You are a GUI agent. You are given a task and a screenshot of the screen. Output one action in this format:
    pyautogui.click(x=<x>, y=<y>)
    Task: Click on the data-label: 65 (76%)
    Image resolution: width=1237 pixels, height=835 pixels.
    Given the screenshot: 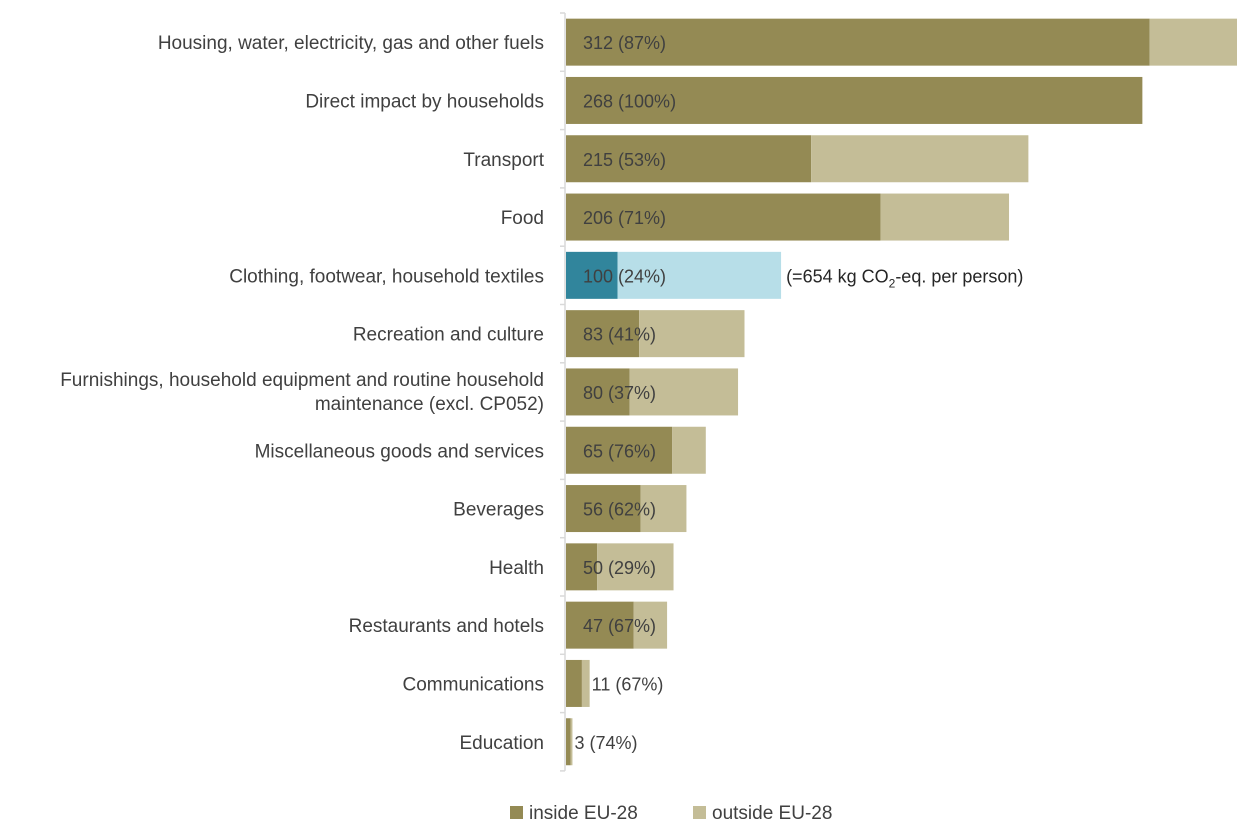 What is the action you would take?
    pyautogui.click(x=619, y=451)
    